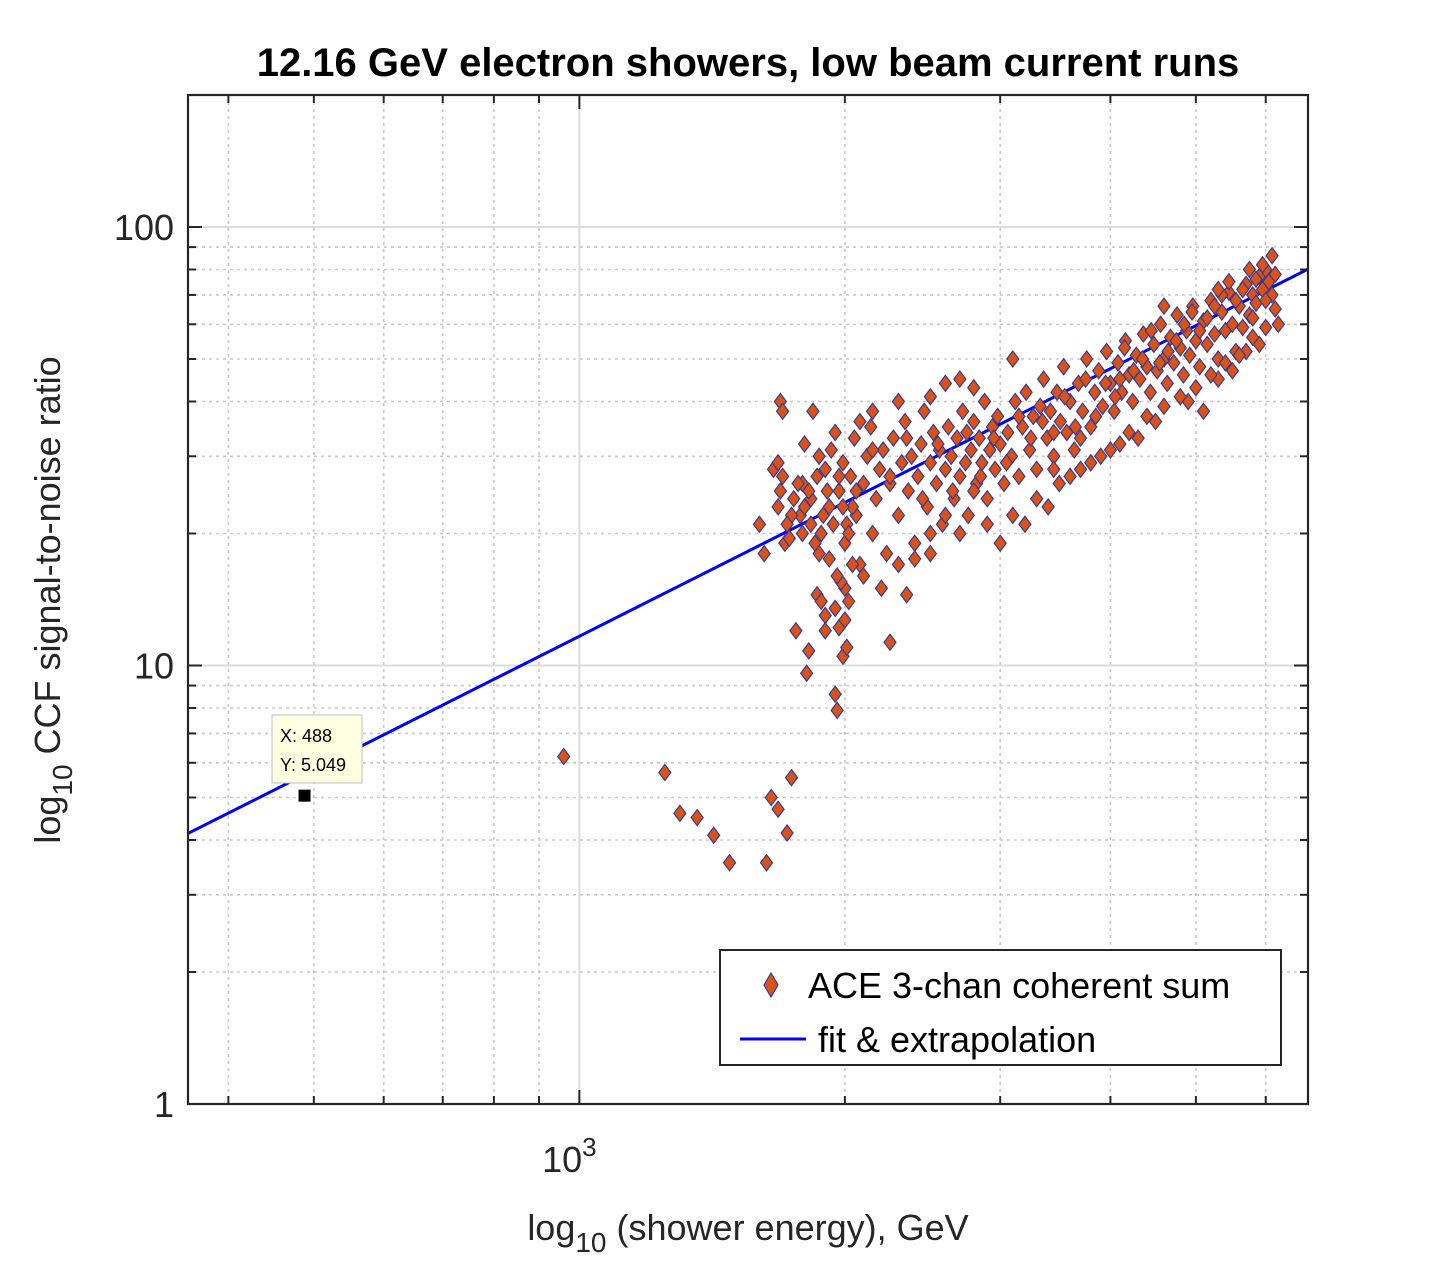 The width and height of the screenshot is (1448, 1281). I want to click on y-axis-label-rest: CCF signal-to-noise ratio, so click(47, 560).